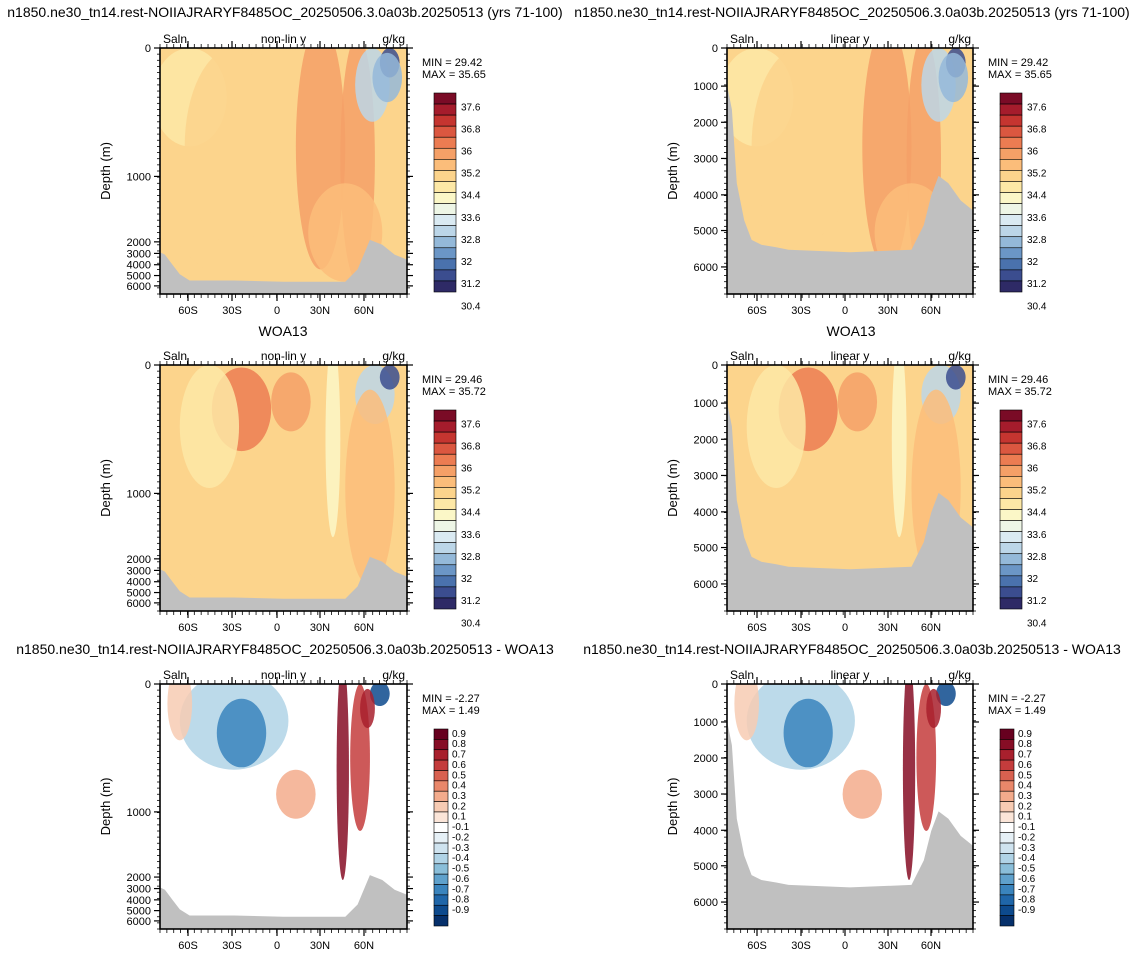 The image size is (1135, 964). What do you see at coordinates (1025, 734) in the screenshot?
I see `colorbar-label: 0.9` at bounding box center [1025, 734].